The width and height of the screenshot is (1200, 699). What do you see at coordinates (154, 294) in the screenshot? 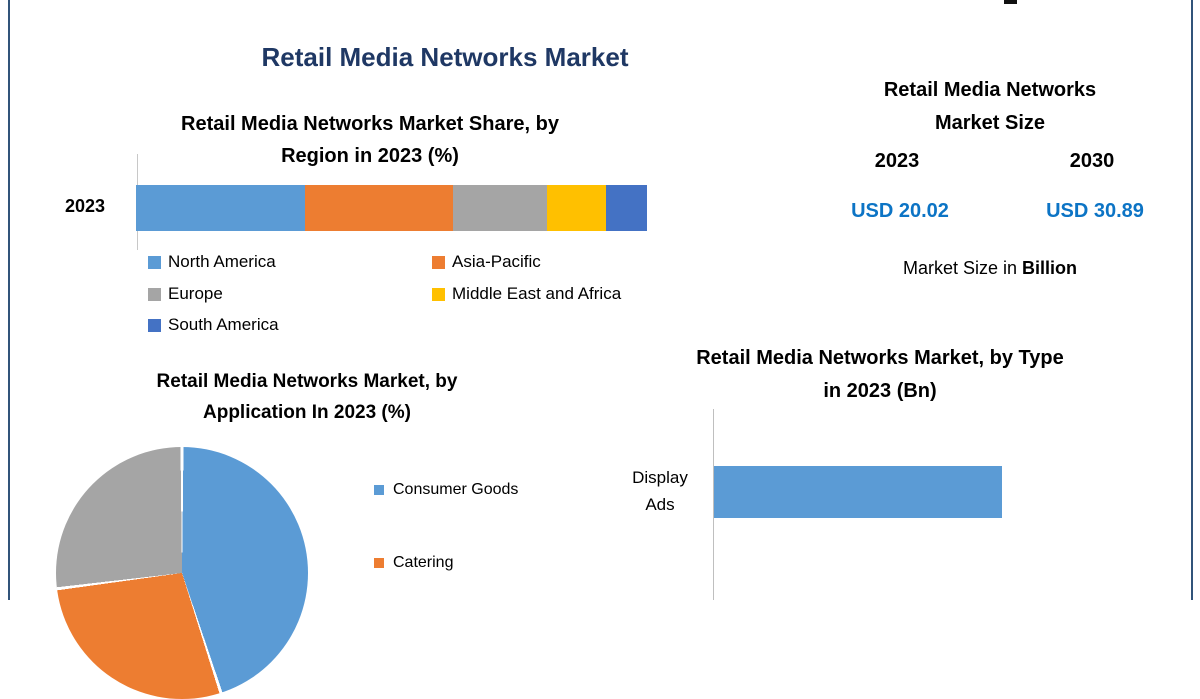
I see `europe-swatch-icon` at bounding box center [154, 294].